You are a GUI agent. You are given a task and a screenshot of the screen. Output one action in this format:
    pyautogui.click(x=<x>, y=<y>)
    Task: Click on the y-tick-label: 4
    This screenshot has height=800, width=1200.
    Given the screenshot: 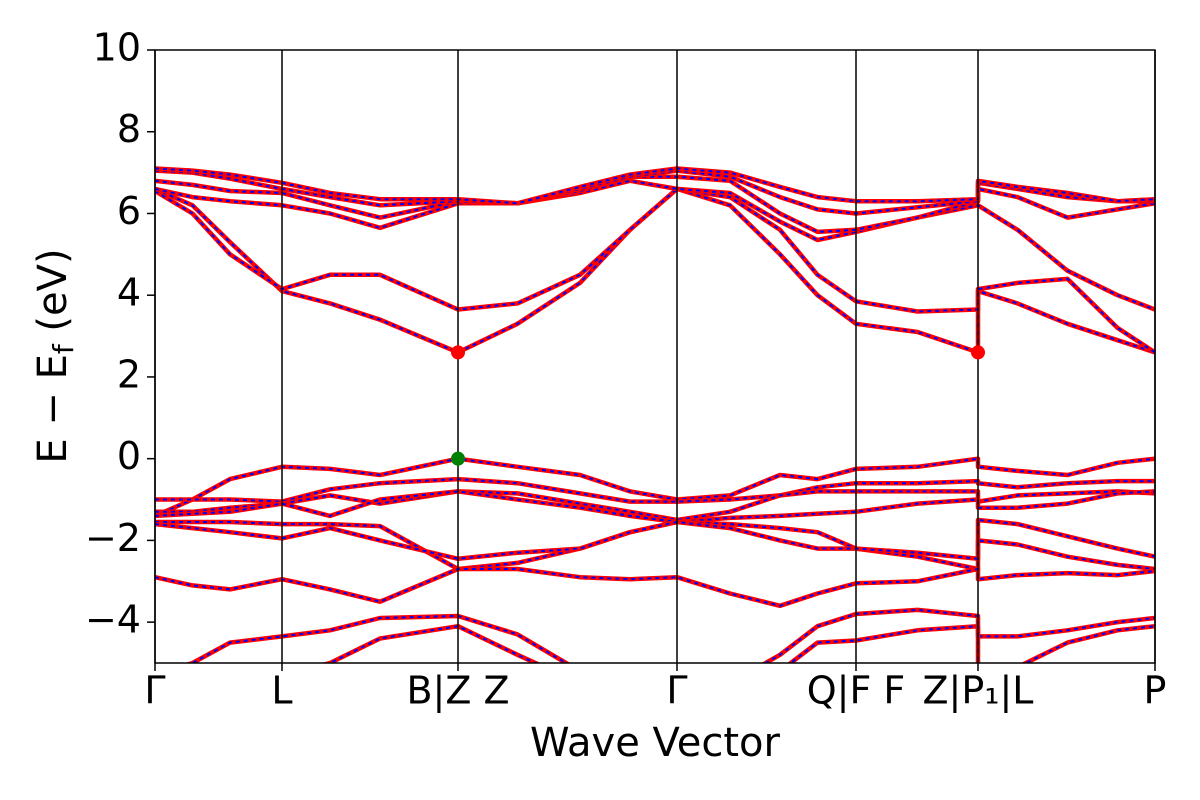 What is the action you would take?
    pyautogui.click(x=129, y=293)
    